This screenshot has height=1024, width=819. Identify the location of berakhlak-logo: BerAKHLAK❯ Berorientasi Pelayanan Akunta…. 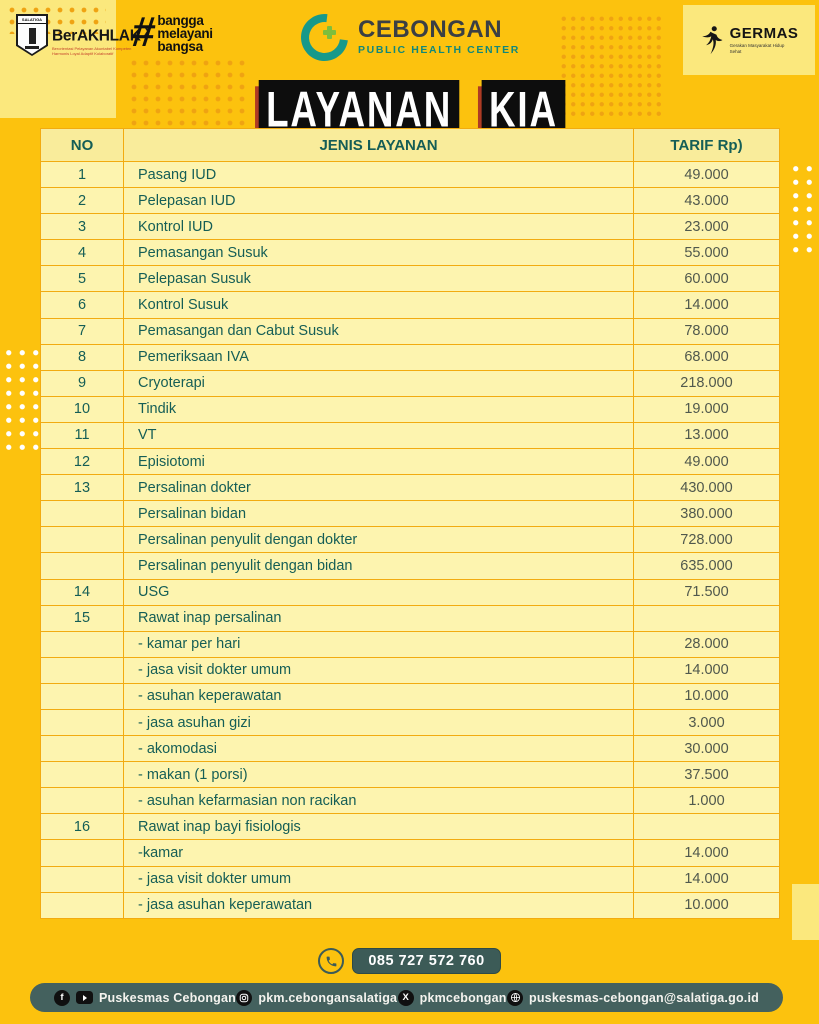
(101, 40).